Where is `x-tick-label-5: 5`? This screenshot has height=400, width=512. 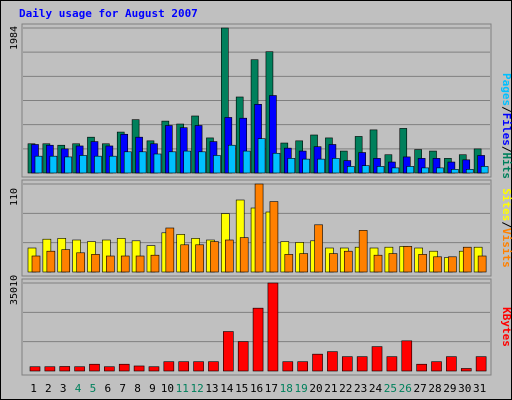
x-tick-label-5: 5 is located at coordinates (93, 388).